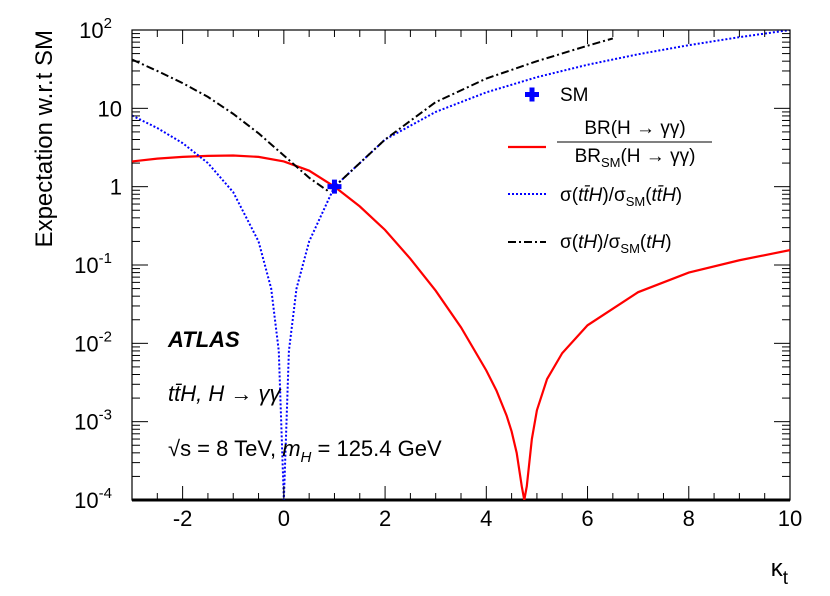  What do you see at coordinates (634, 128) in the screenshot?
I see `legend-br-numerator: BR(H → γγ)` at bounding box center [634, 128].